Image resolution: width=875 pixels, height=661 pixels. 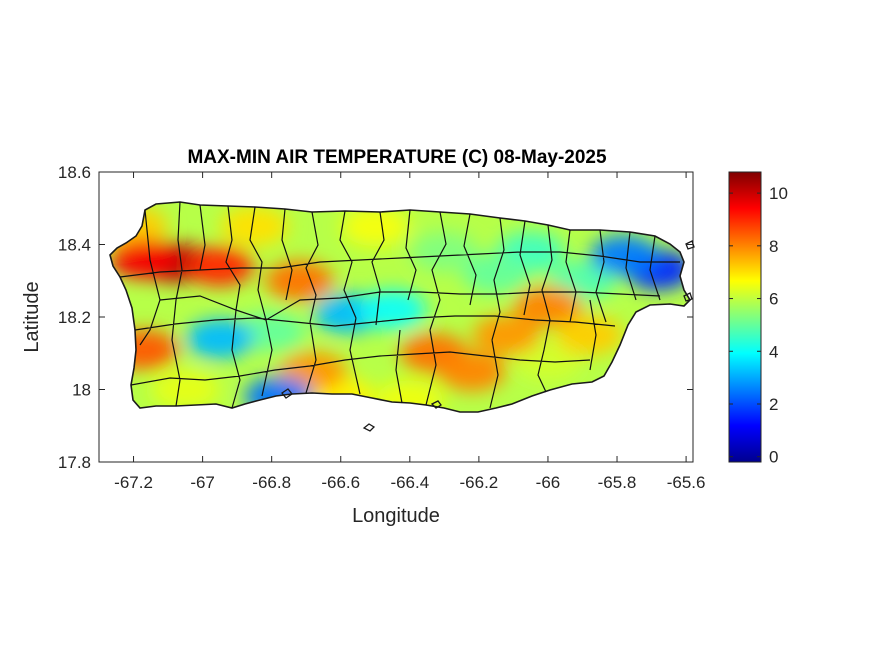 I want to click on y-tick-label: 18.6, so click(x=74, y=172).